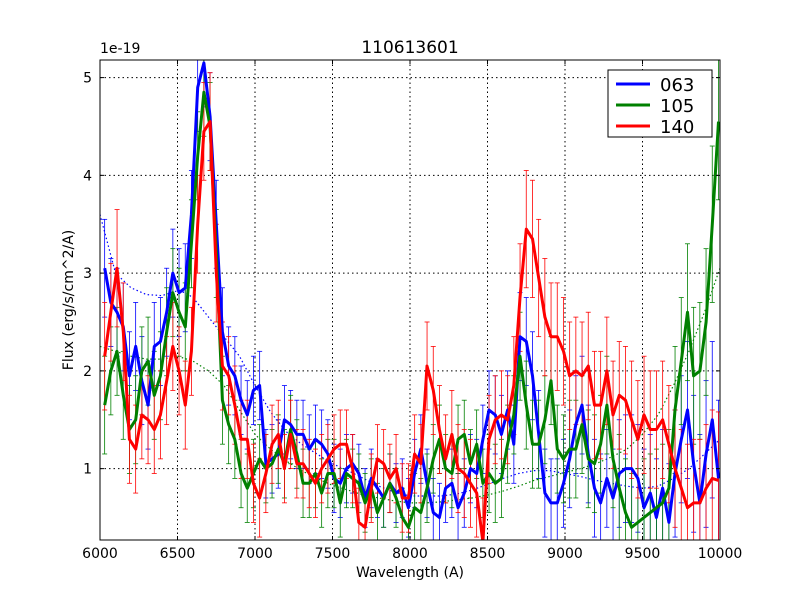 The width and height of the screenshot is (800, 600). What do you see at coordinates (87, 274) in the screenshot?
I see `y-tick-label: 3` at bounding box center [87, 274].